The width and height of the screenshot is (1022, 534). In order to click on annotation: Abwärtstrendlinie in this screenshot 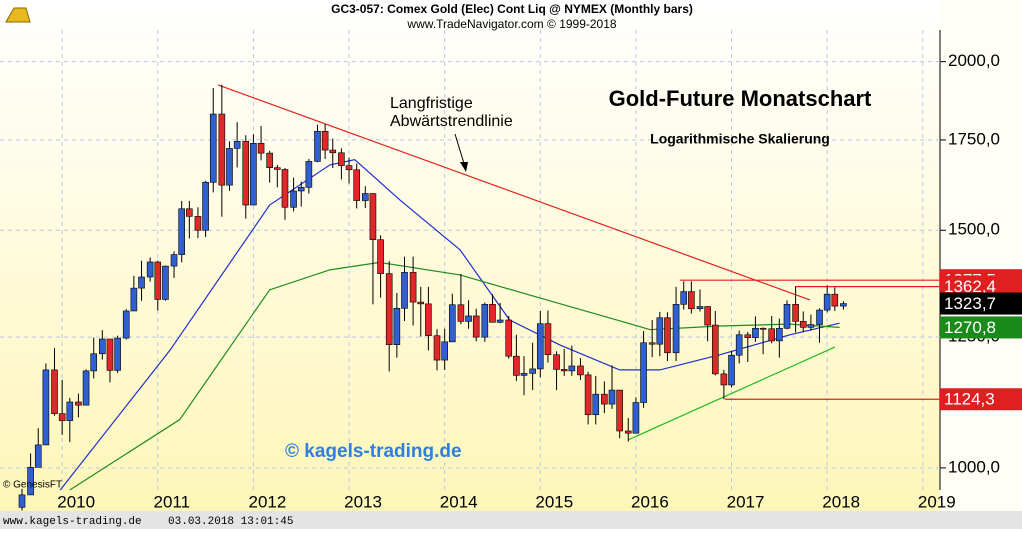, I will do `click(451, 121)`.